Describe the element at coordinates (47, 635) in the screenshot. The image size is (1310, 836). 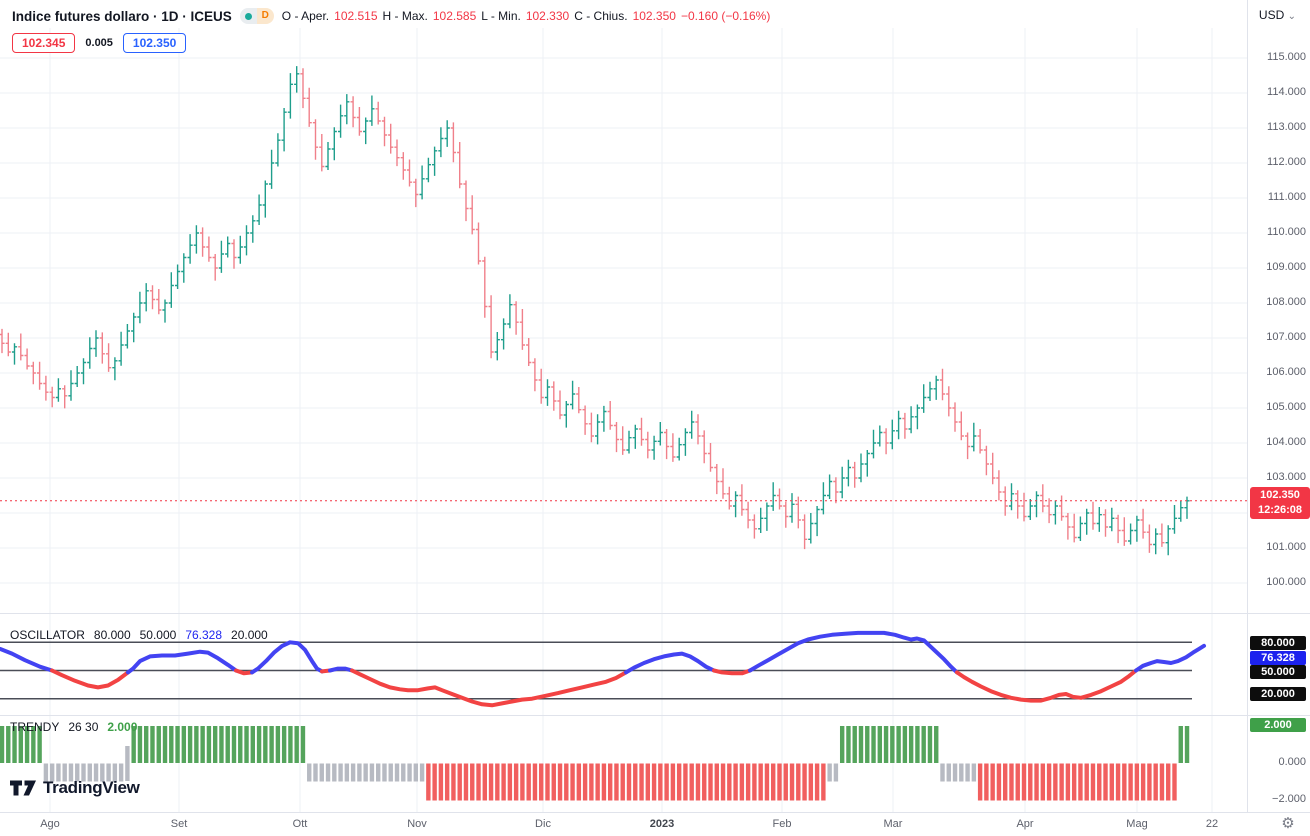
I see `oscillator-title: OSCILLATOR` at that location.